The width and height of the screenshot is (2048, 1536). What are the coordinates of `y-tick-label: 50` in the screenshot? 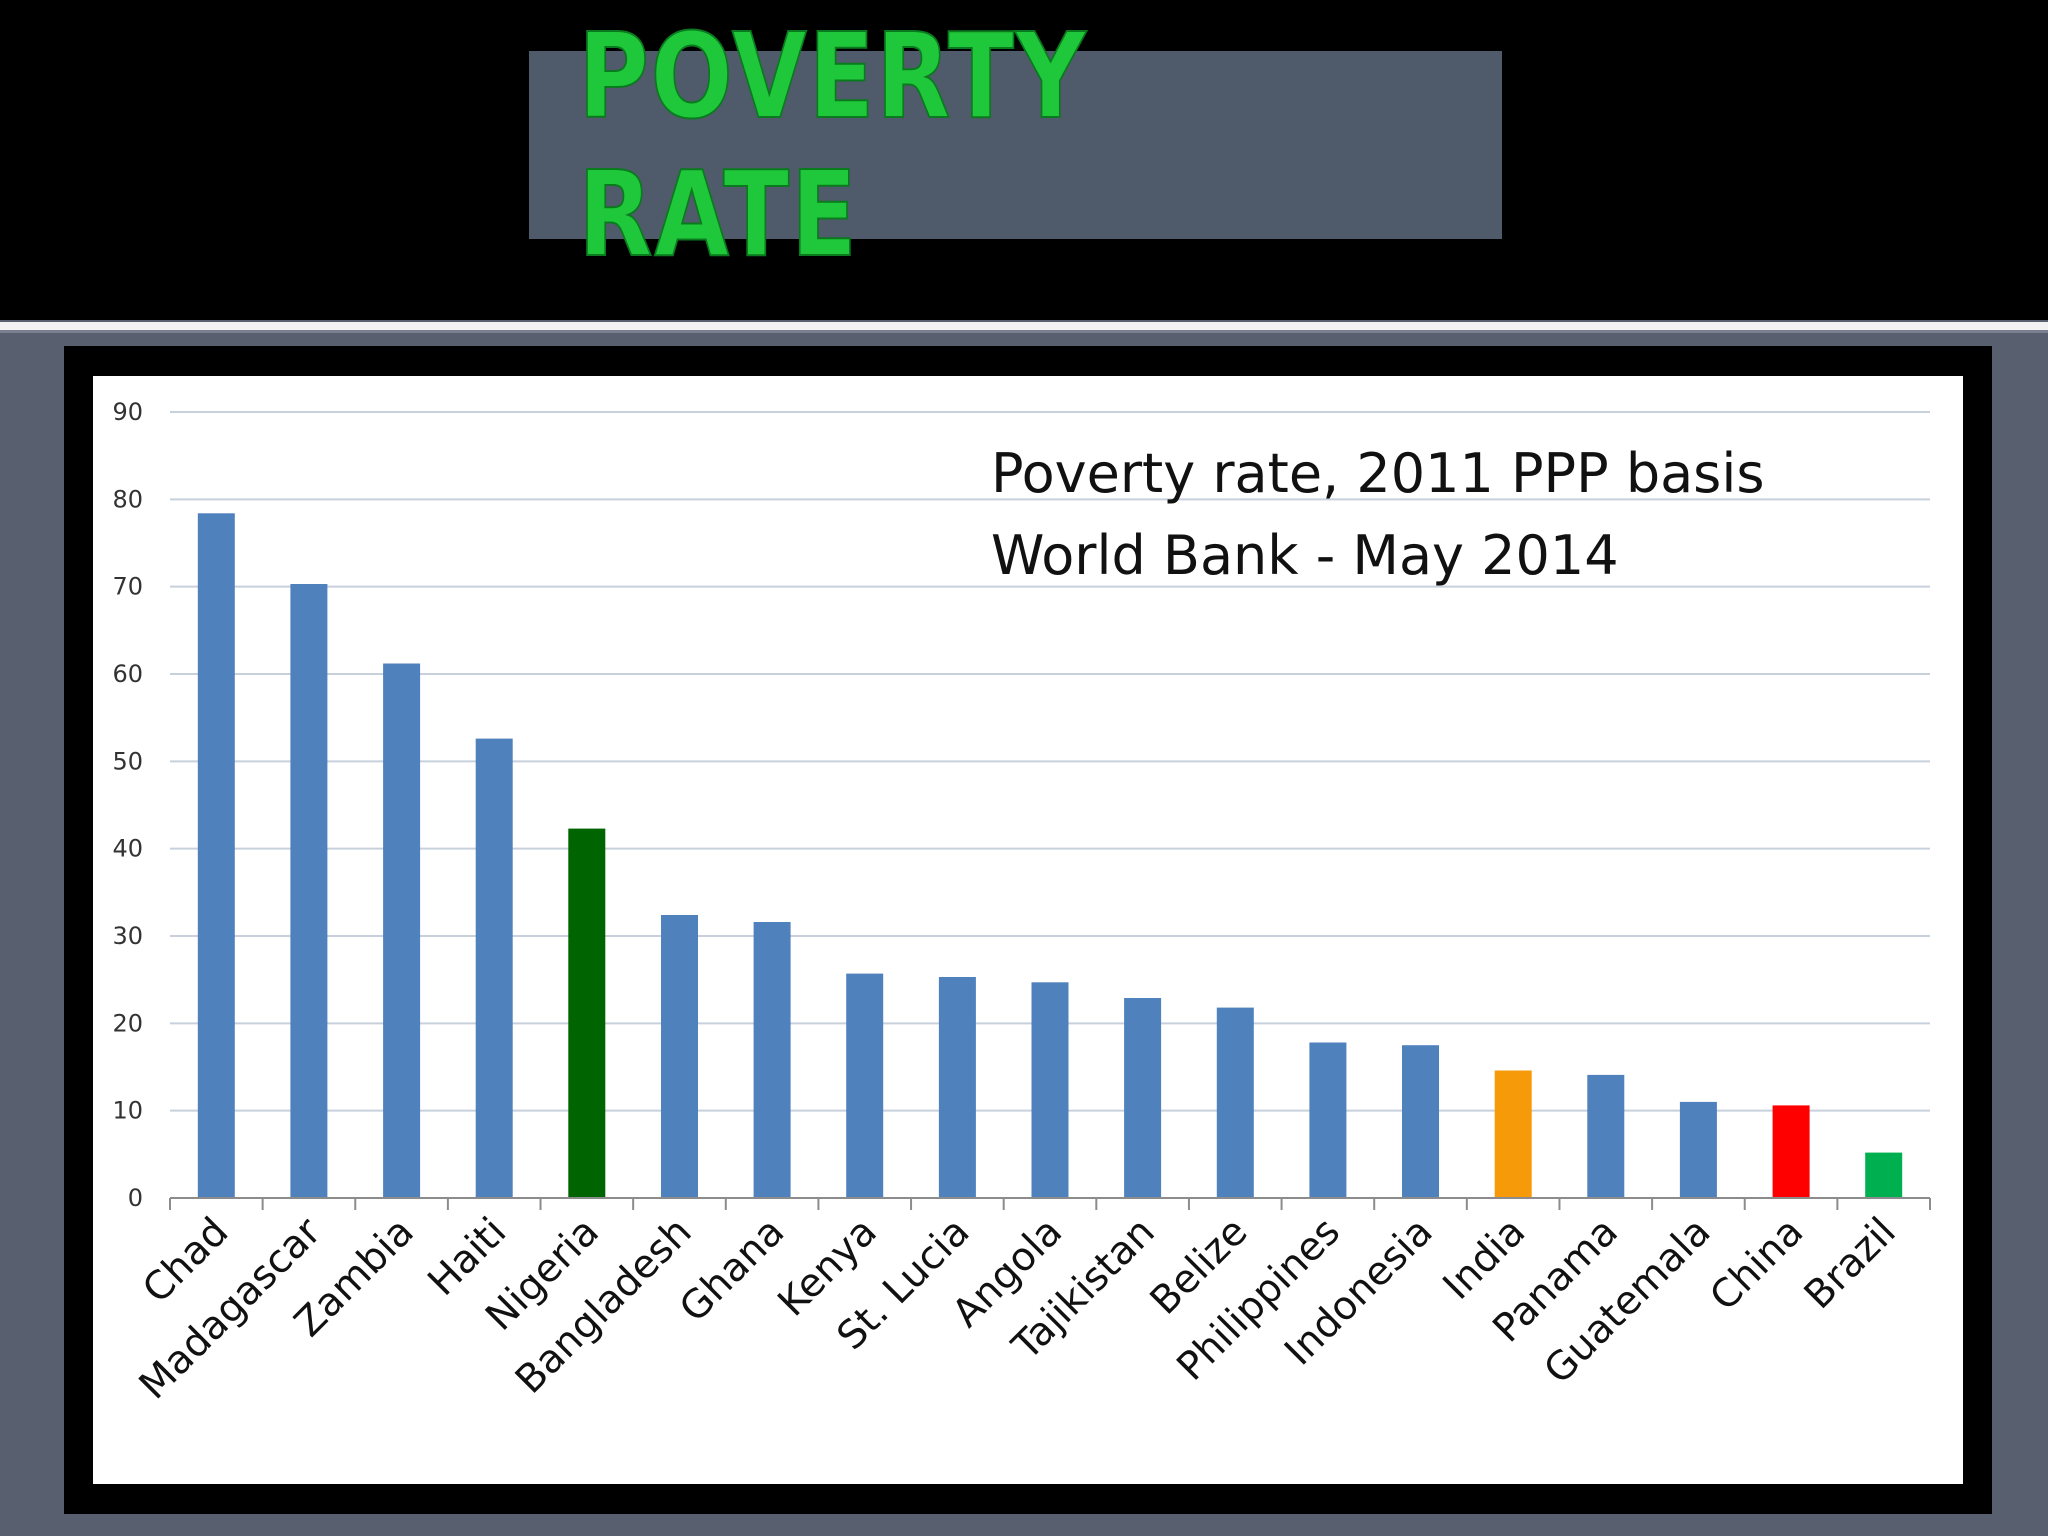 It's located at (127, 761).